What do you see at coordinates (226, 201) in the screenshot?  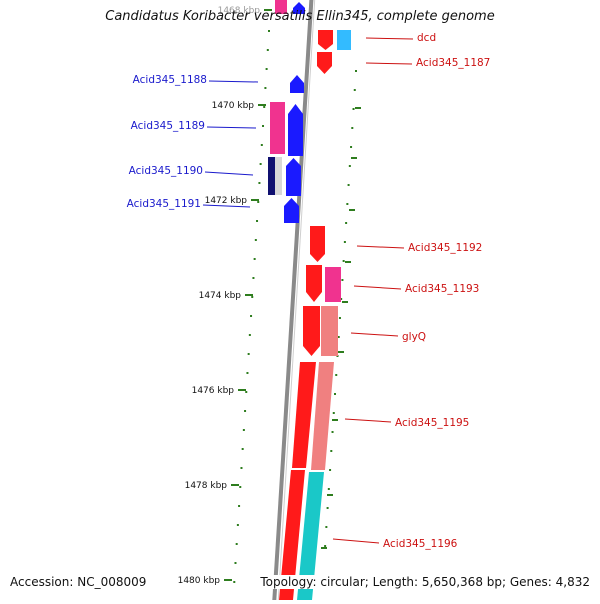 I see `scale-tick-label: 1472 kbp` at bounding box center [226, 201].